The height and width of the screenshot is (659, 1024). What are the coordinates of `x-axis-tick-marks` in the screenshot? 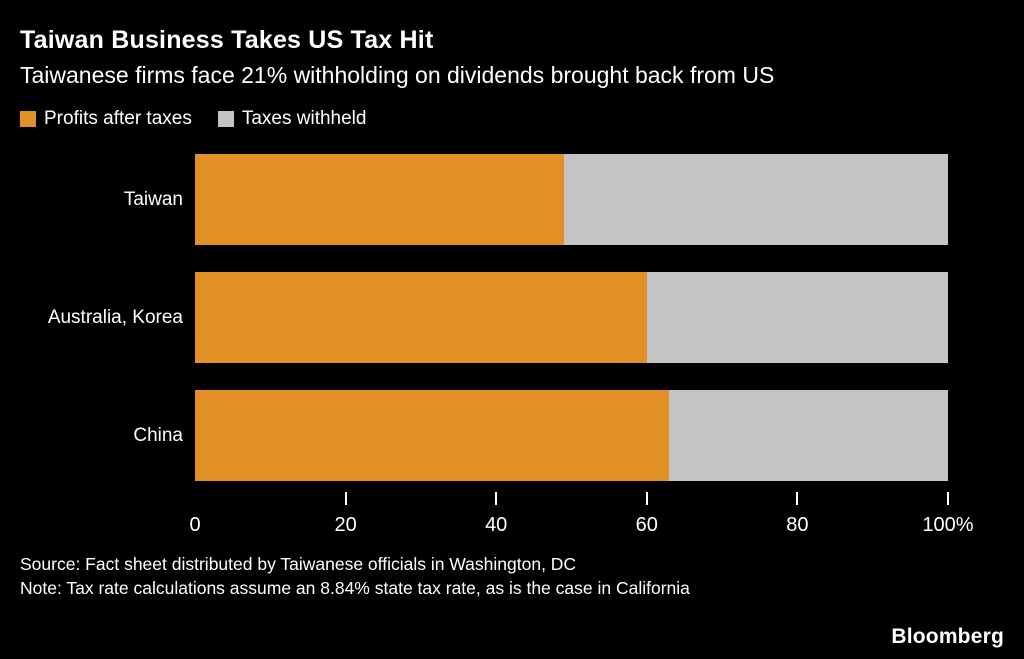 It's located at (572, 498).